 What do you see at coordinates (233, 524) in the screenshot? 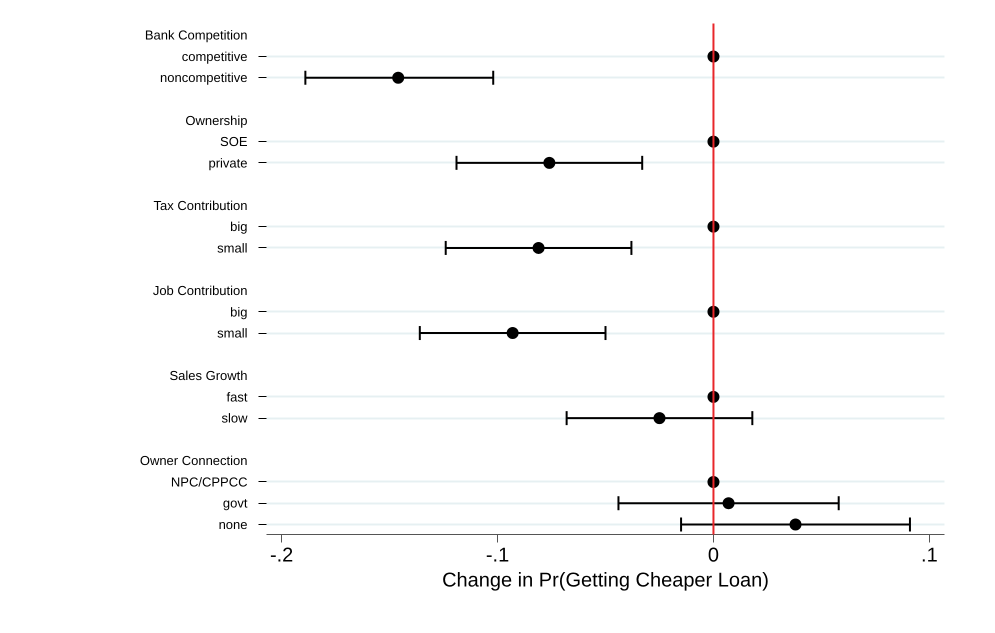
I see `y-tick-label: none` at bounding box center [233, 524].